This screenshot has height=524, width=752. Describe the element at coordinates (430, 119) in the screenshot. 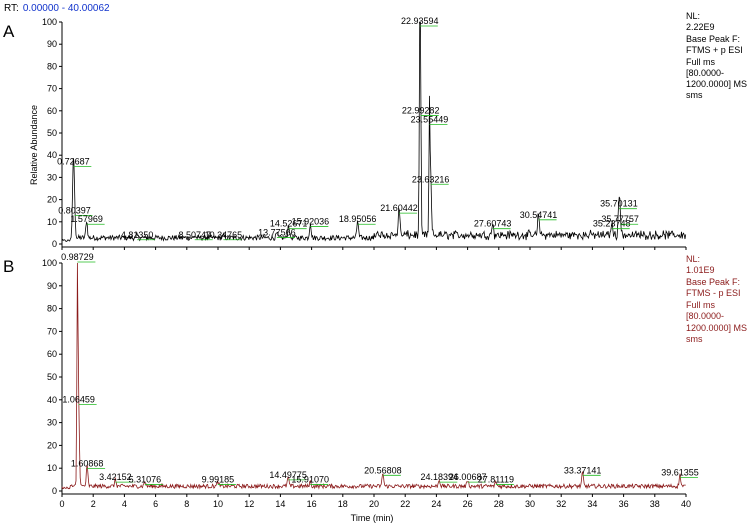

I see `panel-a-peak-label: 23.55449` at that location.